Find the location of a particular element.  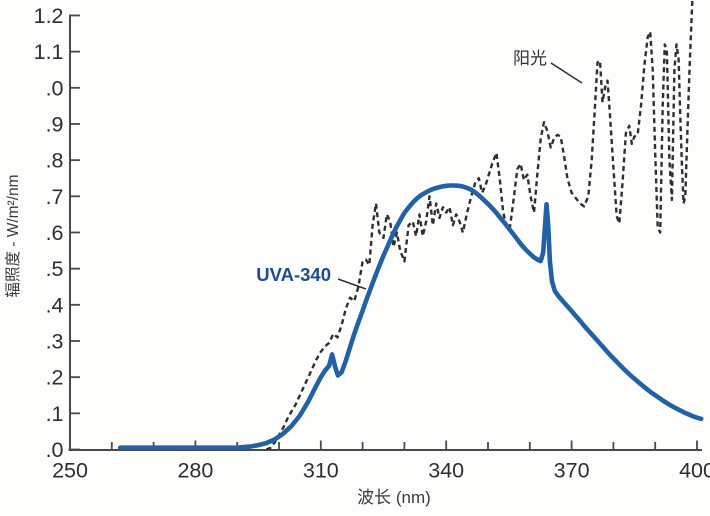

y-axis-title: 辐照度 - W/m²/nm is located at coordinates (13, 235).